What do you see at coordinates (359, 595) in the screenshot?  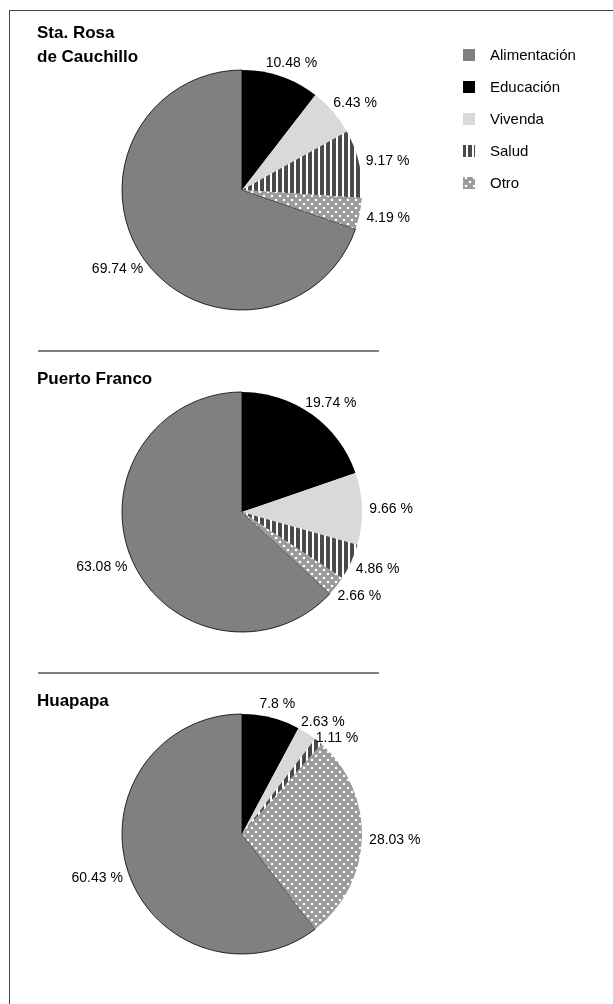 I see `data-label: 2.66 %` at bounding box center [359, 595].